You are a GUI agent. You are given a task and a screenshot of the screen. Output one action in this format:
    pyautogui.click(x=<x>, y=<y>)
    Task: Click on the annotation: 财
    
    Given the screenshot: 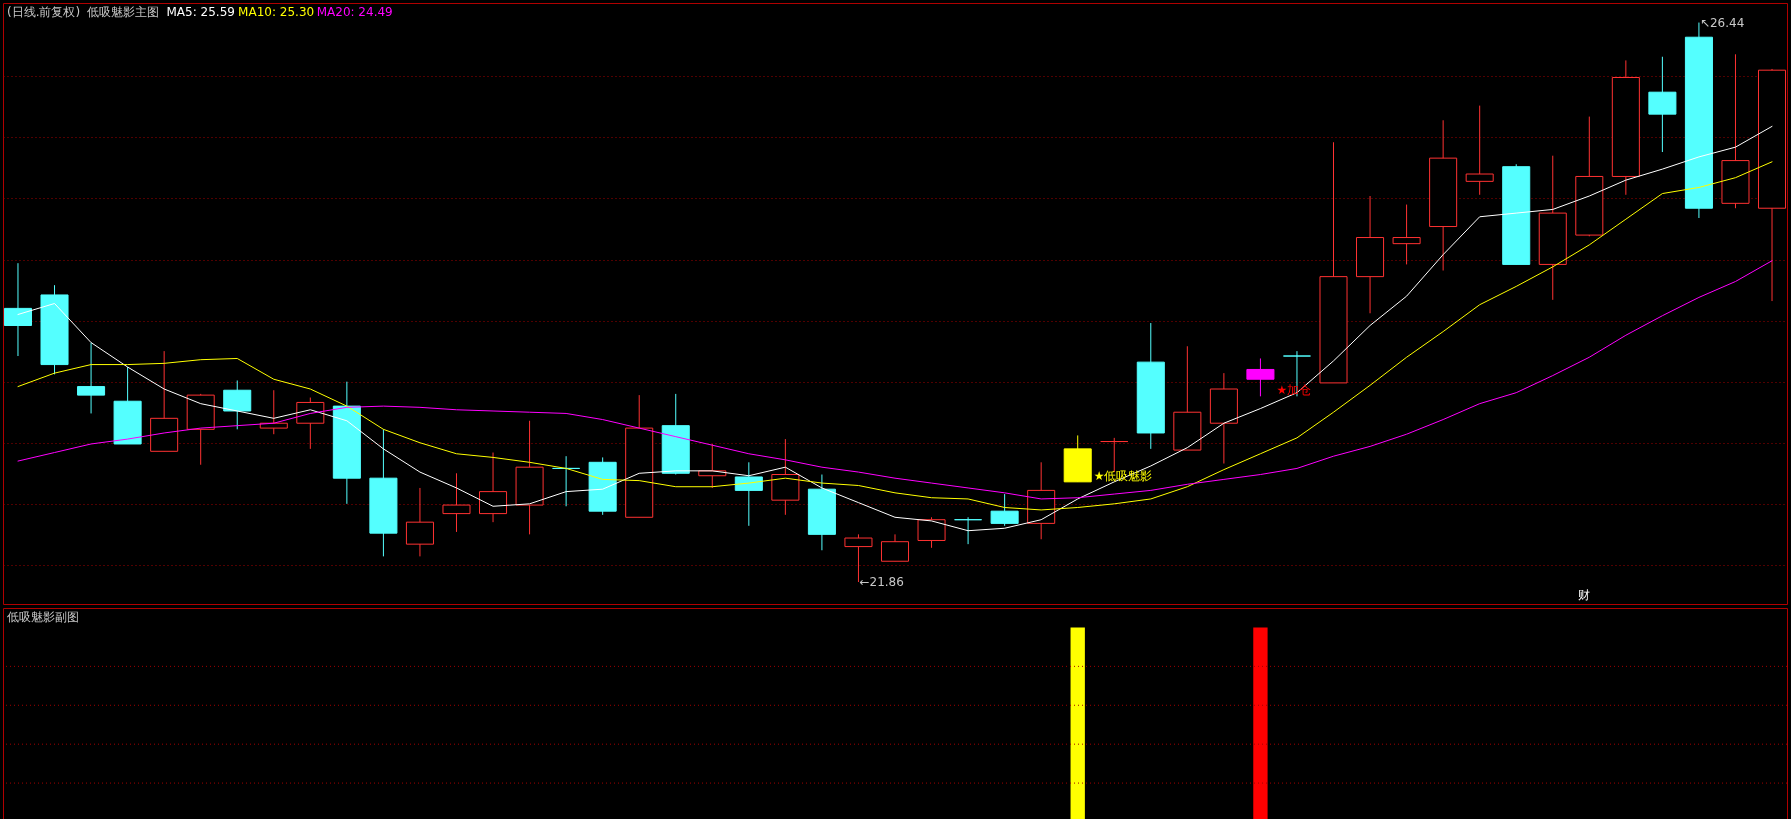 What is the action you would take?
    pyautogui.click(x=1583, y=595)
    